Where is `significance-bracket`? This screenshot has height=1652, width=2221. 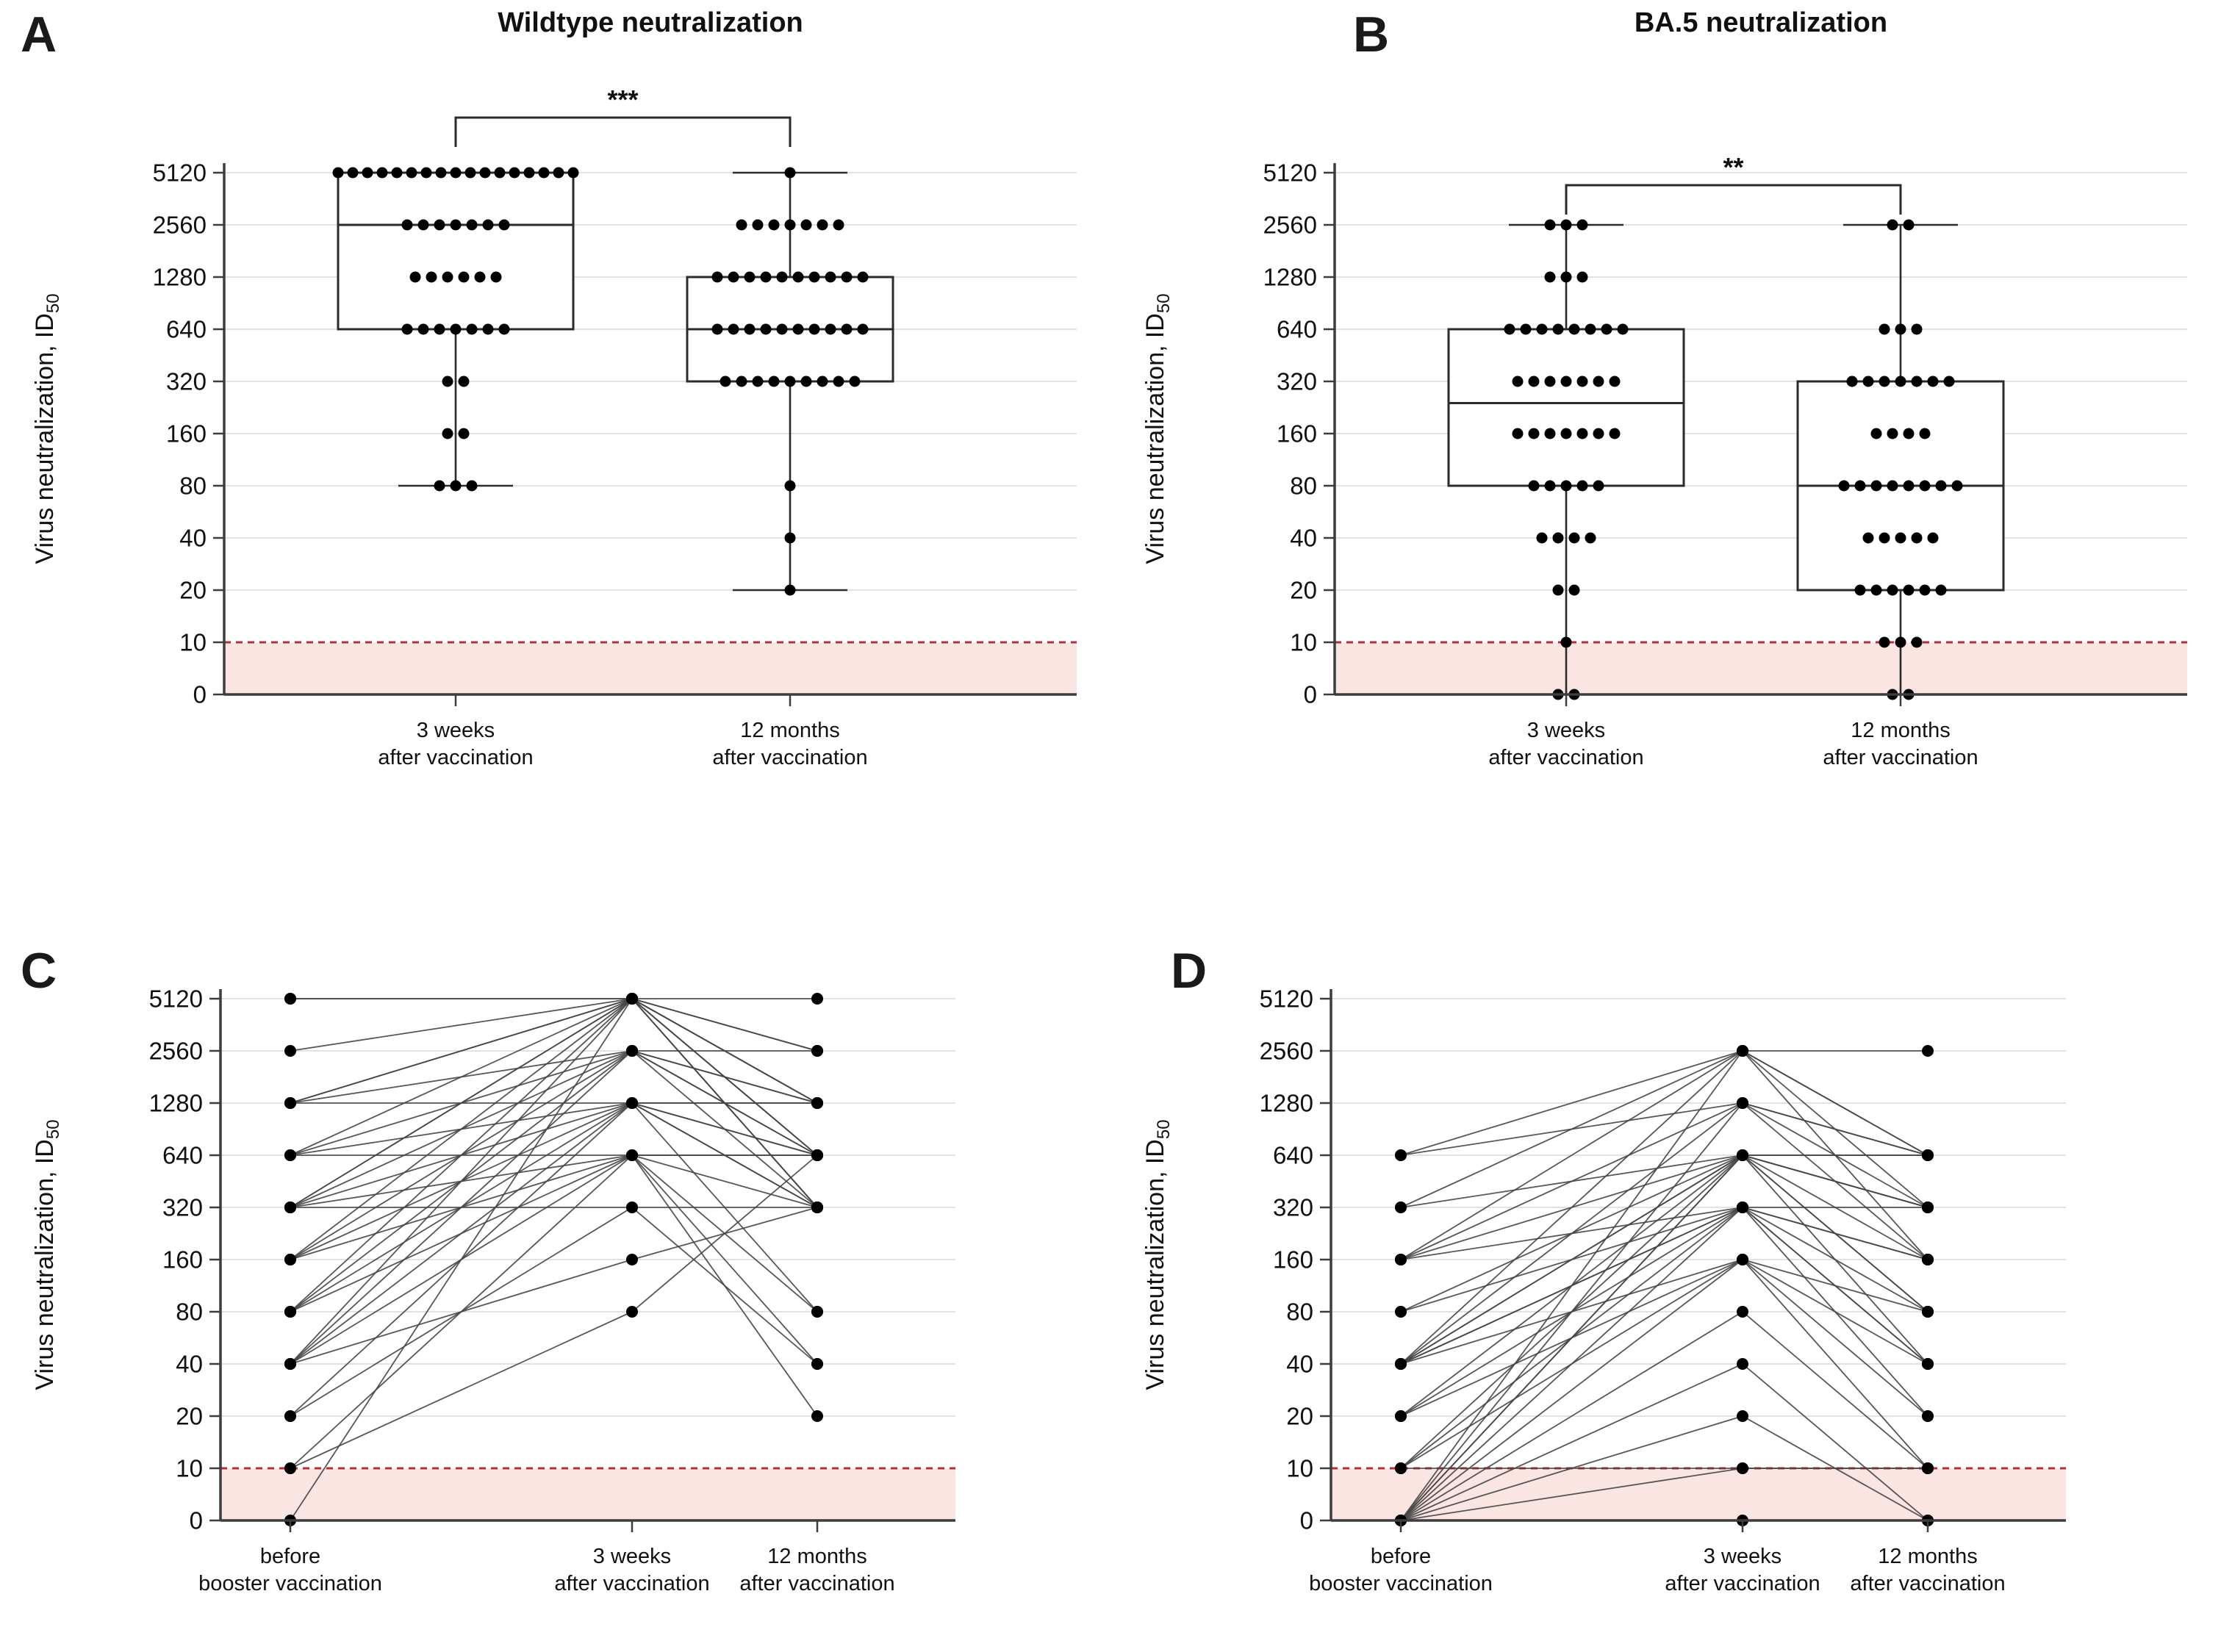
significance-bracket is located at coordinates (623, 131).